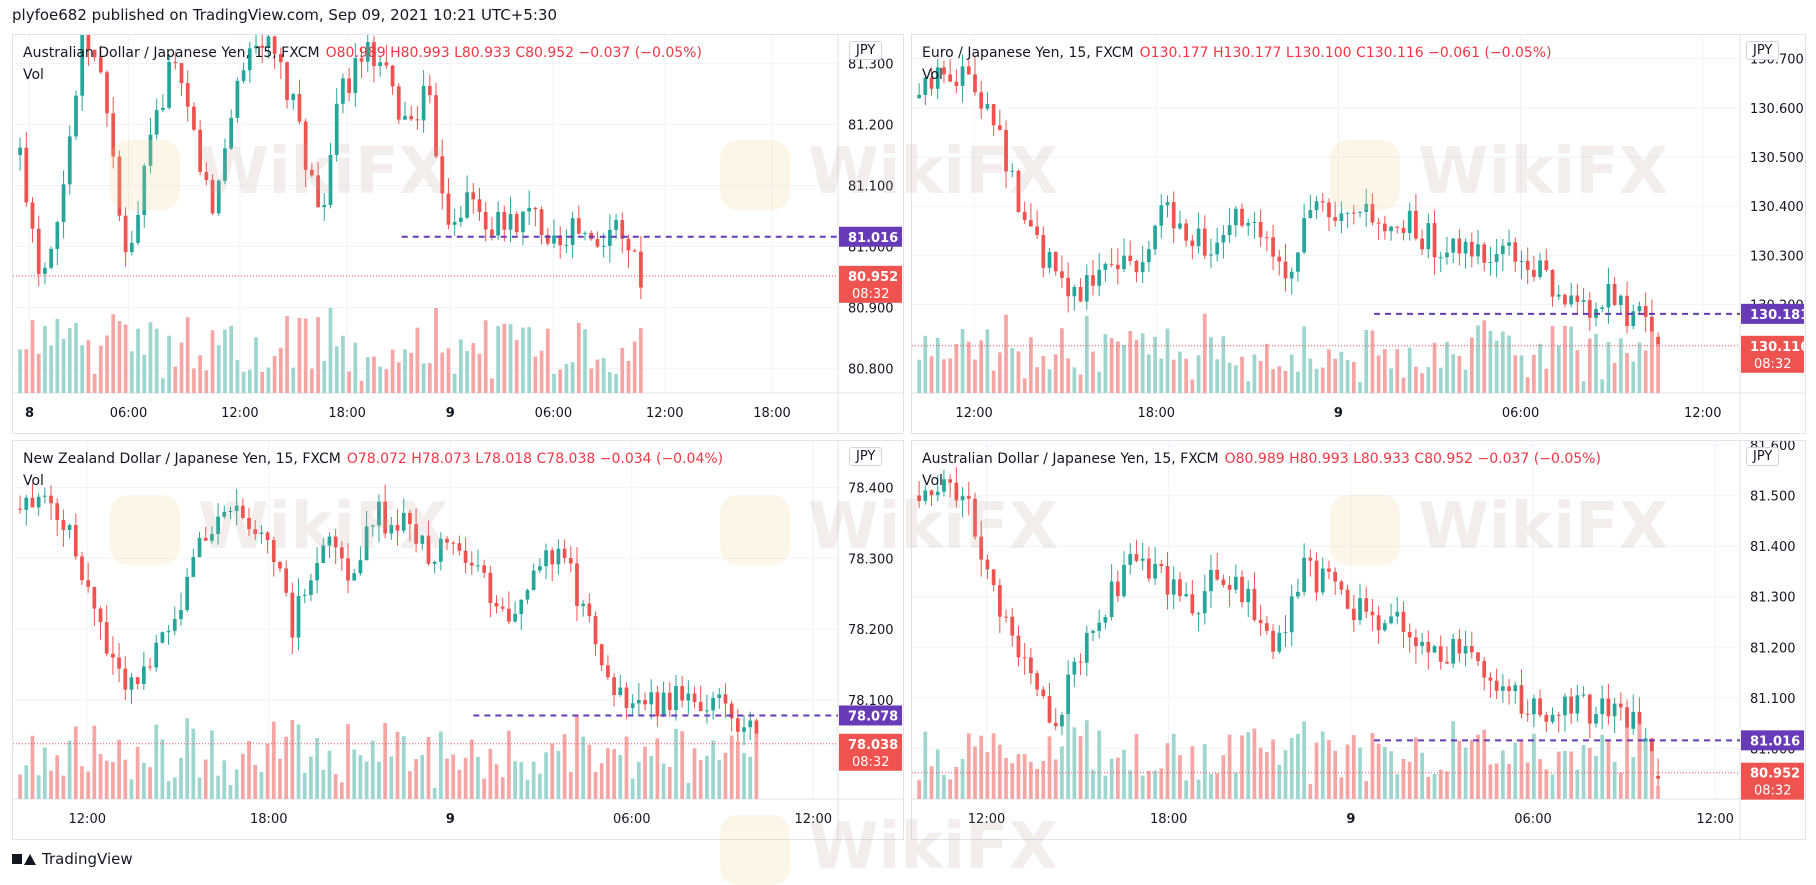 This screenshot has height=885, width=1816. What do you see at coordinates (268, 819) in the screenshot?
I see `time-tick-label: 18:00` at bounding box center [268, 819].